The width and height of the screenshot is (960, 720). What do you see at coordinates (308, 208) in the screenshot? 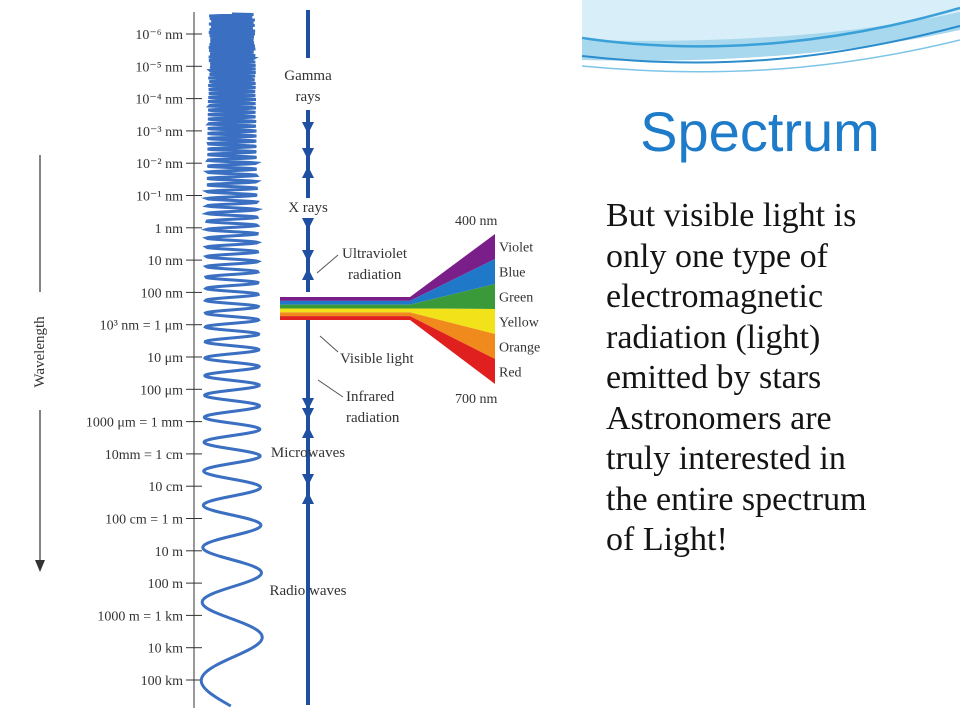
I see `region-xrays: X rays` at bounding box center [308, 208].